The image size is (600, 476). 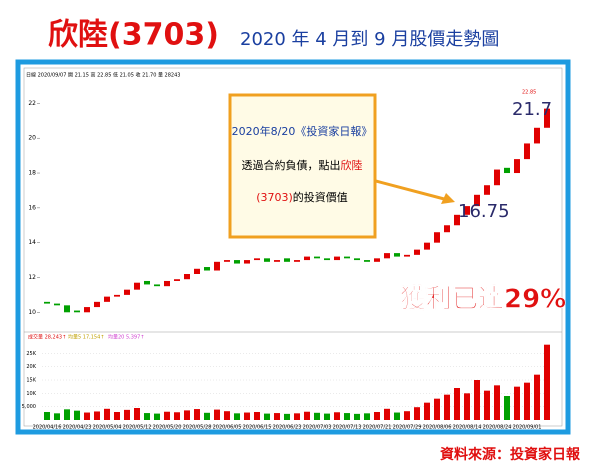 I want to click on annotation: 21.7, so click(x=532, y=109).